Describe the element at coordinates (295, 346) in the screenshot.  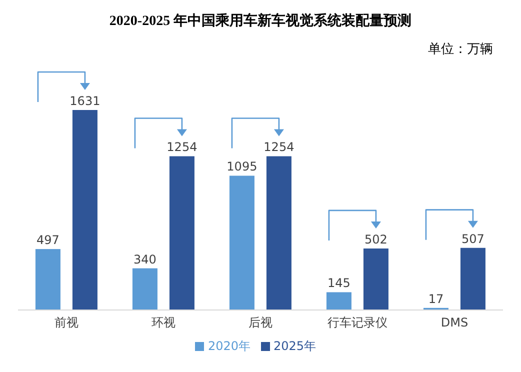
I see `legend-label: 2025年` at that location.